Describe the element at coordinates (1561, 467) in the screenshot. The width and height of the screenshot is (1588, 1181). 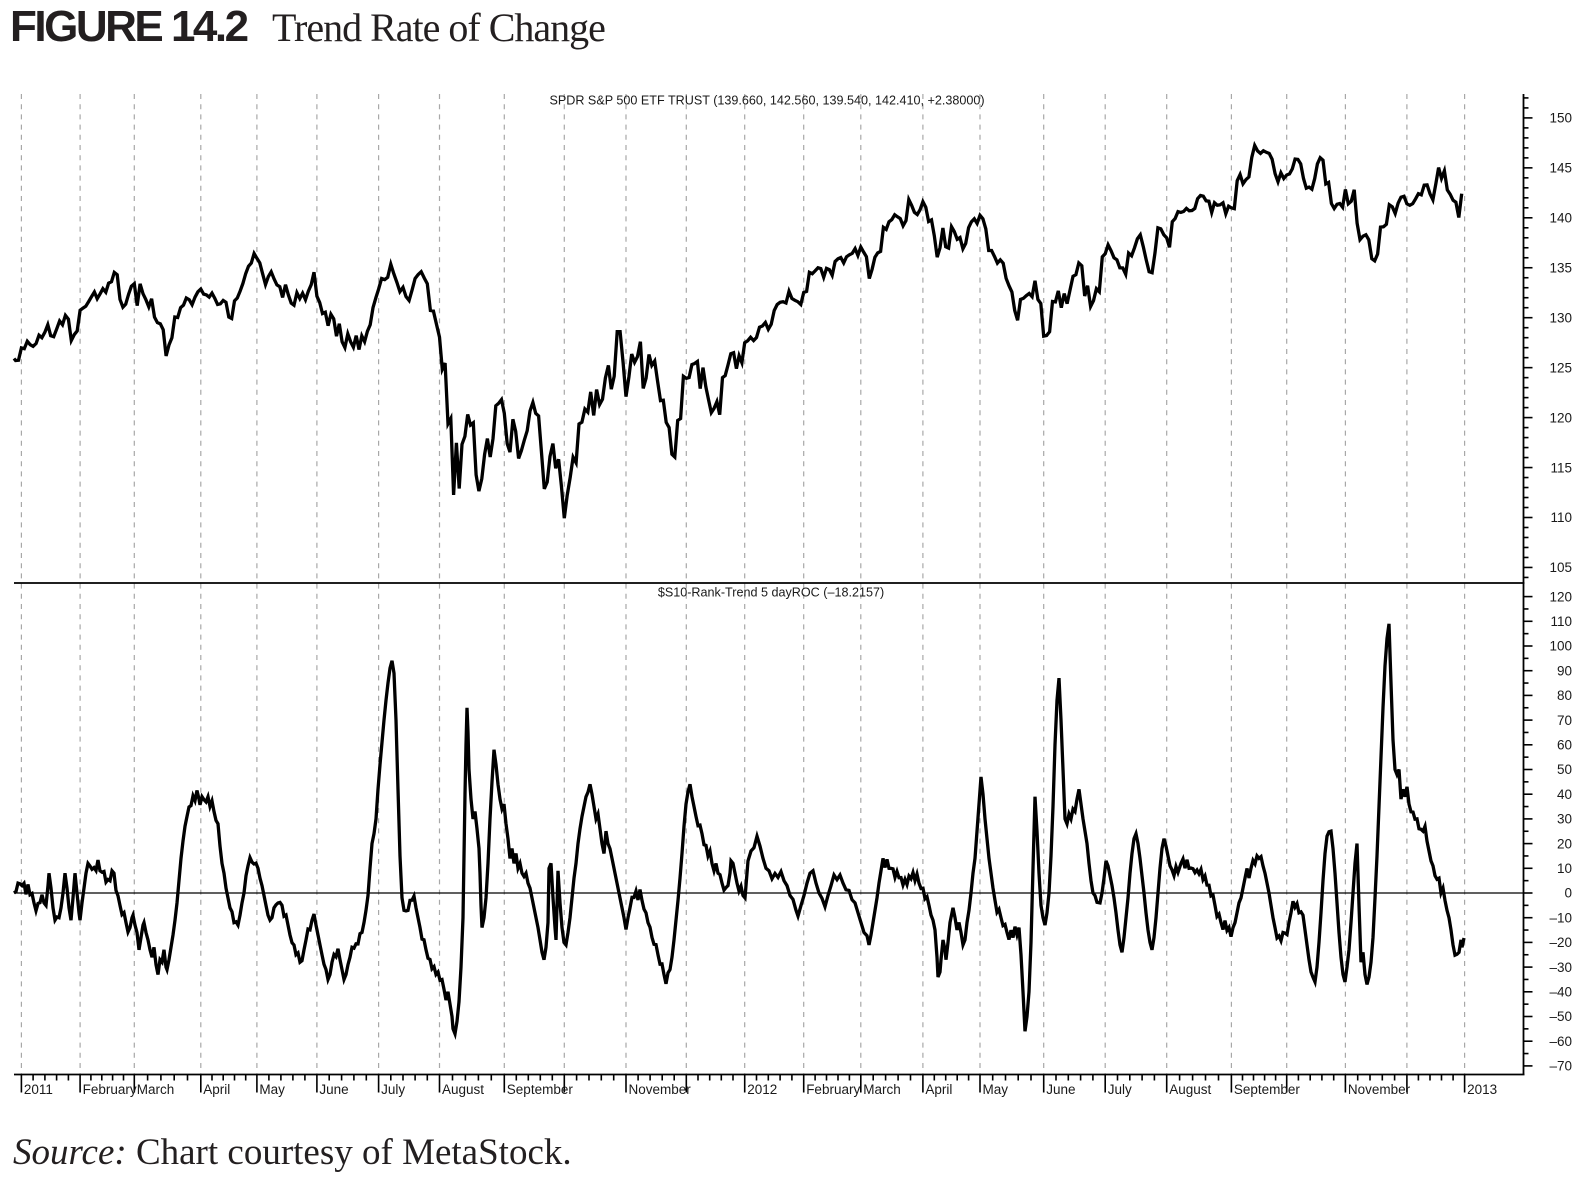
I see `svg-text: 115` at that location.